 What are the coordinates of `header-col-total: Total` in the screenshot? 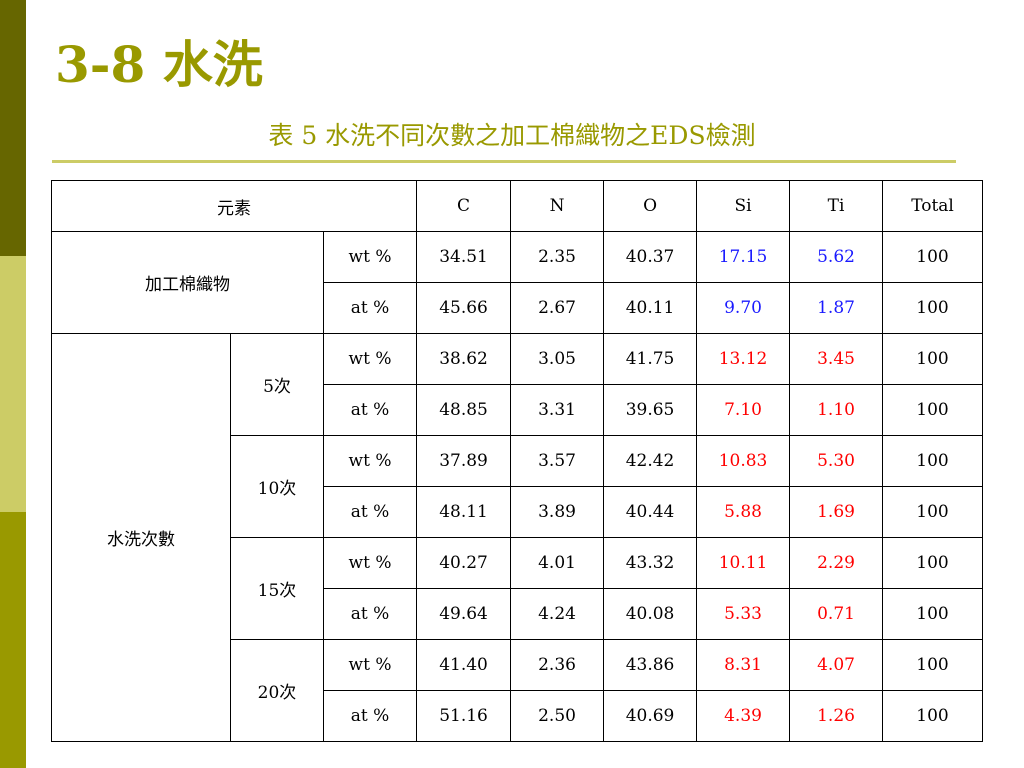 It's located at (933, 206).